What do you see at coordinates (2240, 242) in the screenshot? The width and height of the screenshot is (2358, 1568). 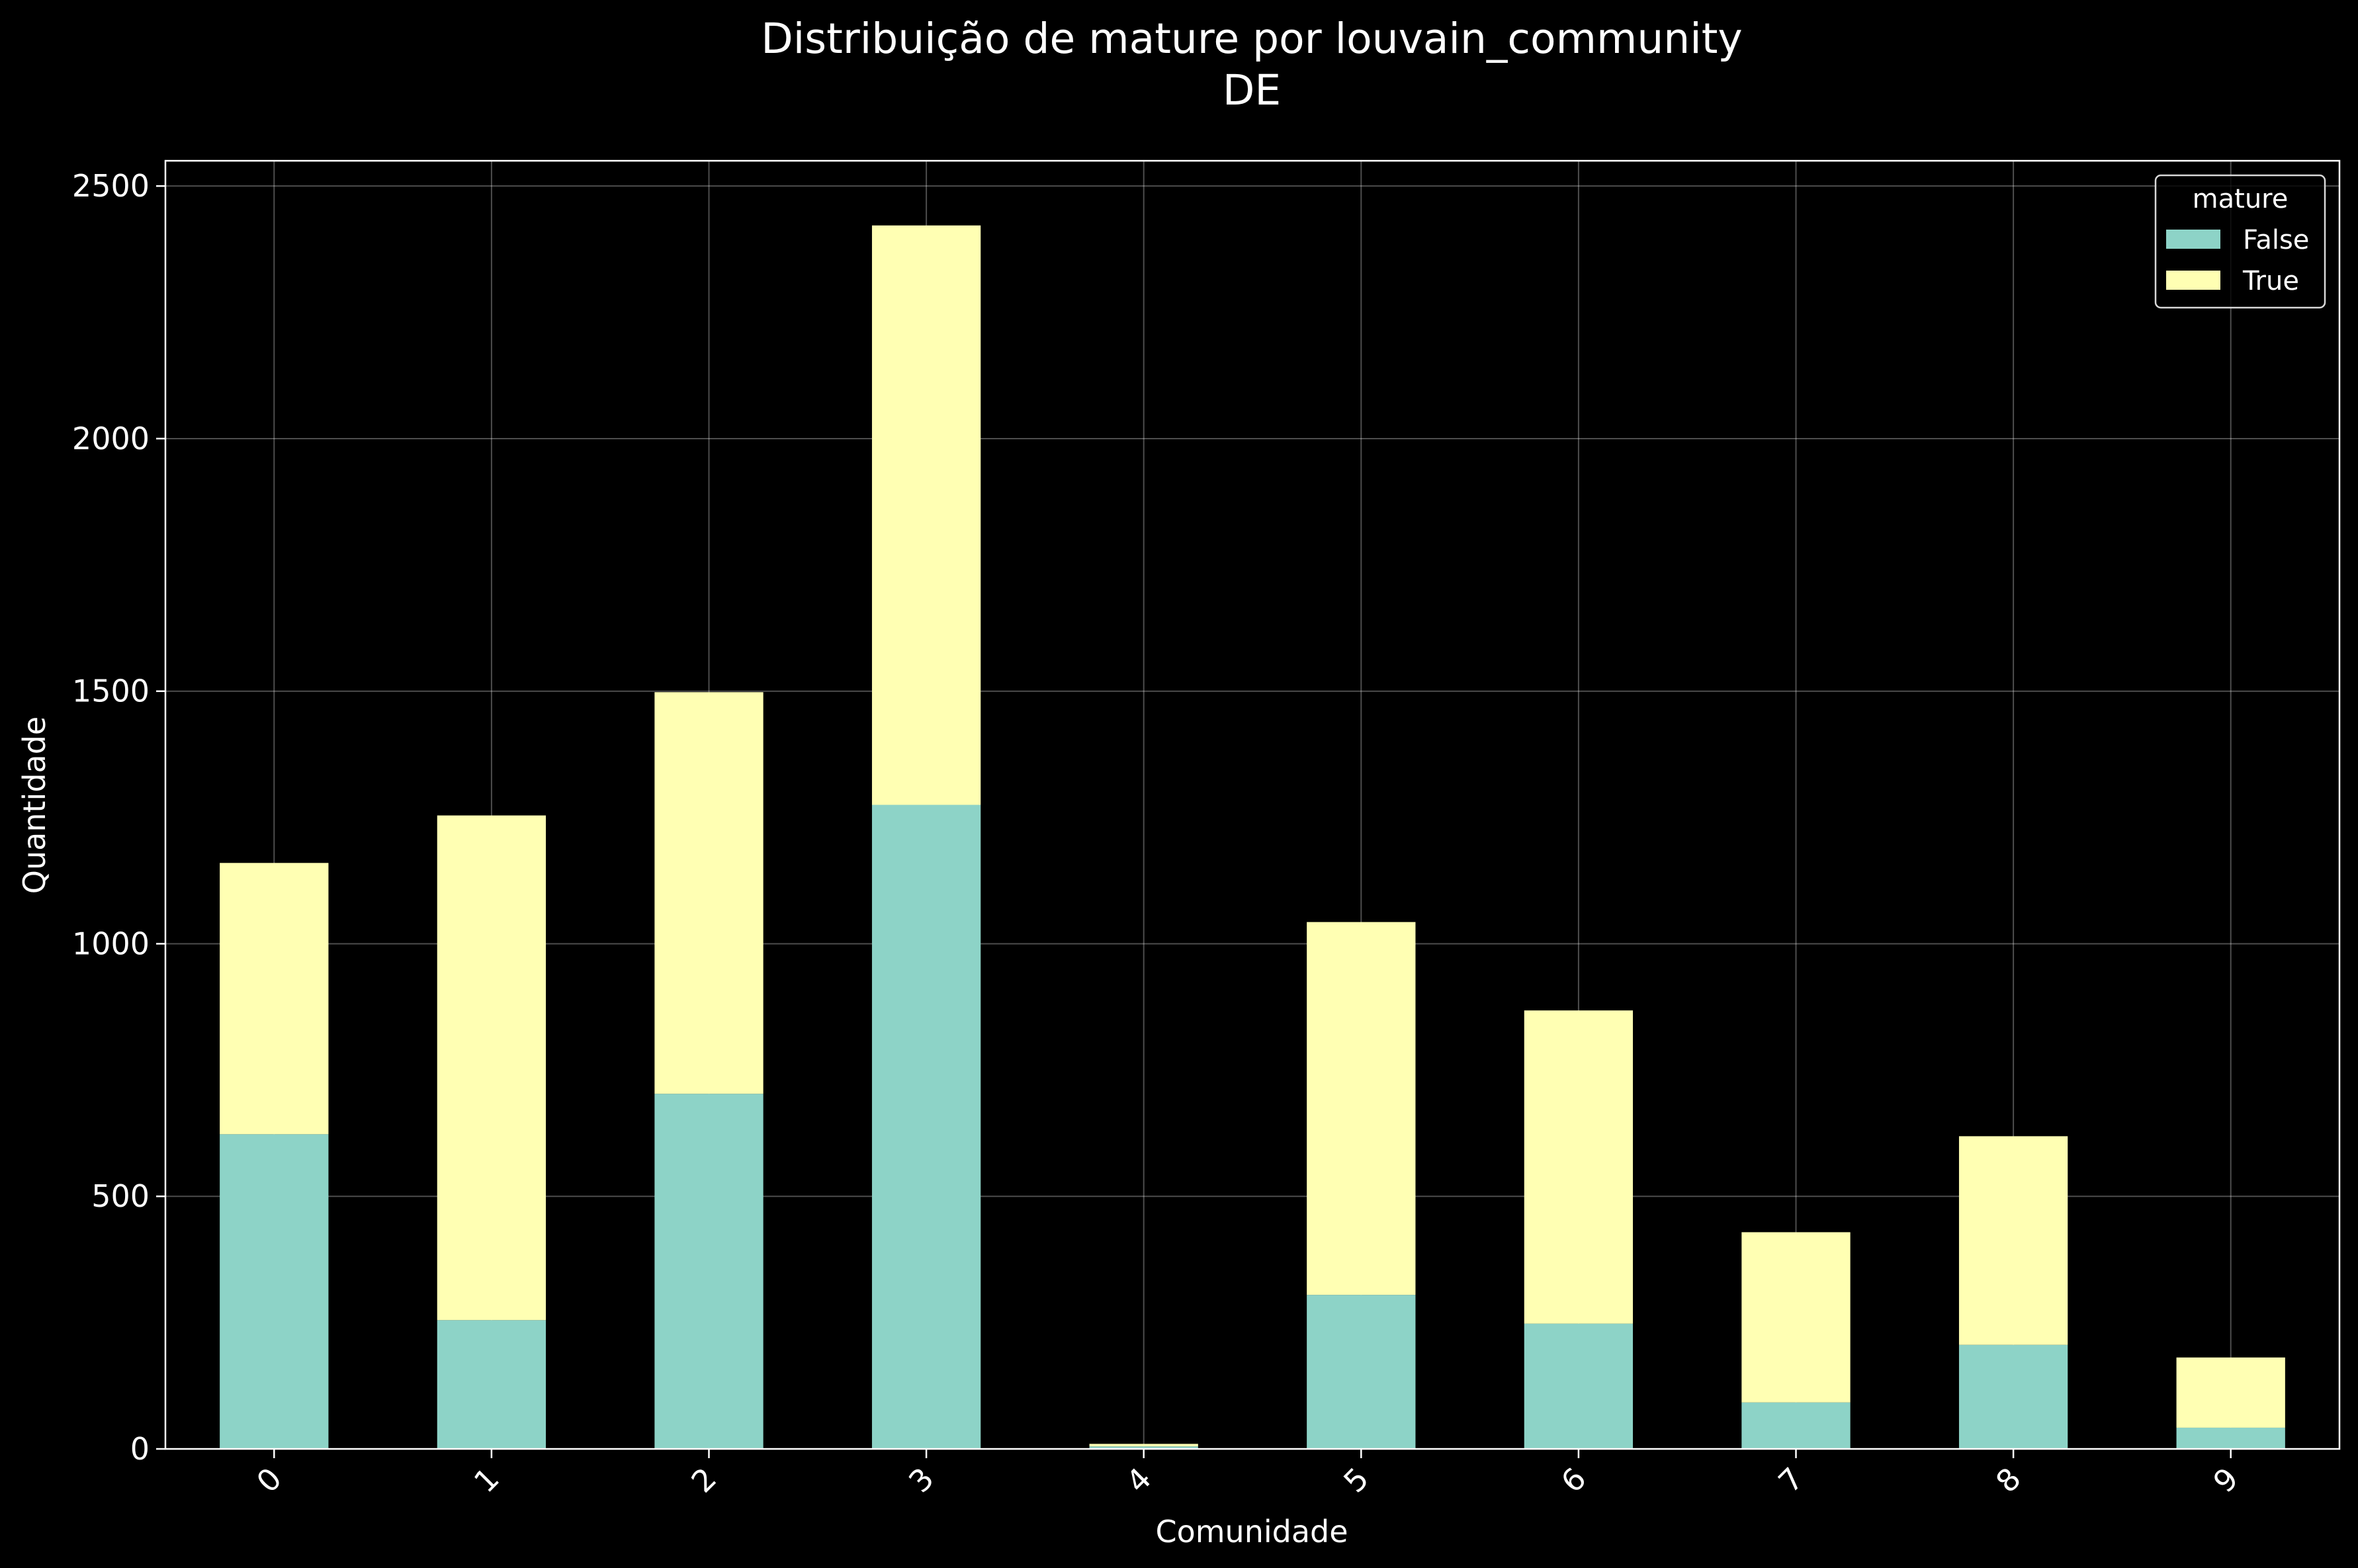 I see `legend: mature False True` at bounding box center [2240, 242].